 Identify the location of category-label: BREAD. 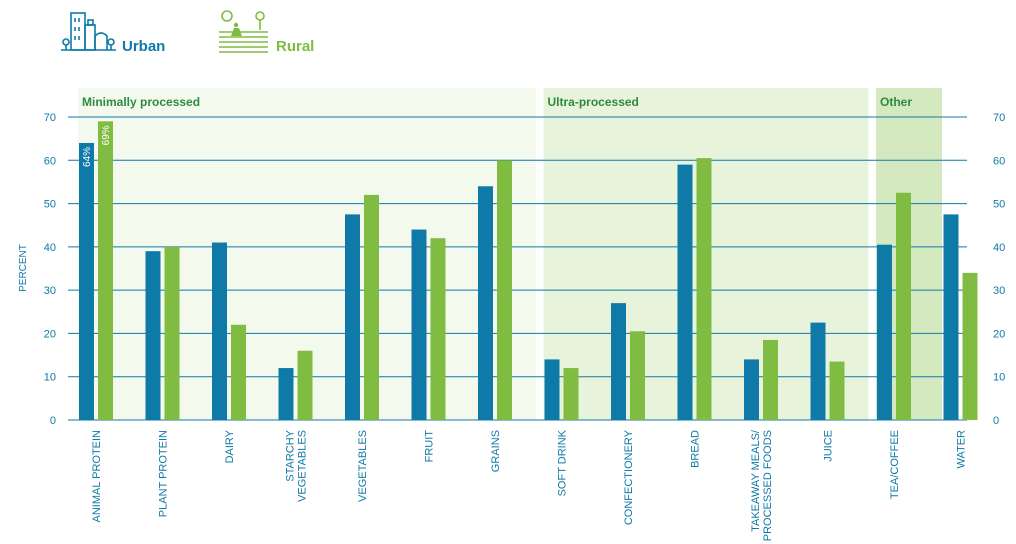
(696, 449).